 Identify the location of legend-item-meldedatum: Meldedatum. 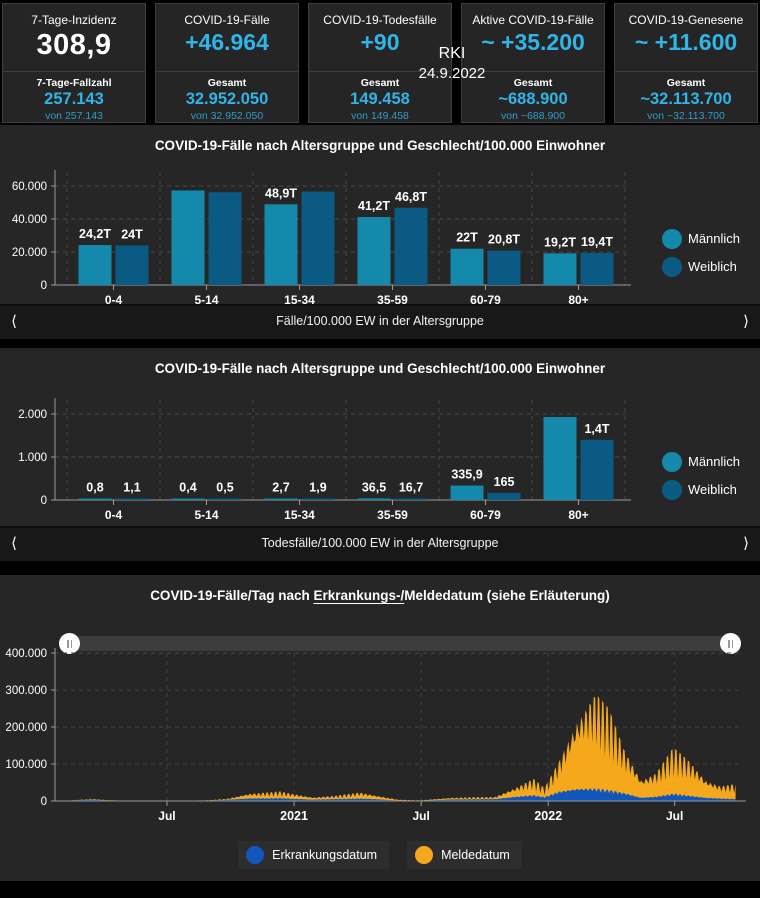
(464, 855).